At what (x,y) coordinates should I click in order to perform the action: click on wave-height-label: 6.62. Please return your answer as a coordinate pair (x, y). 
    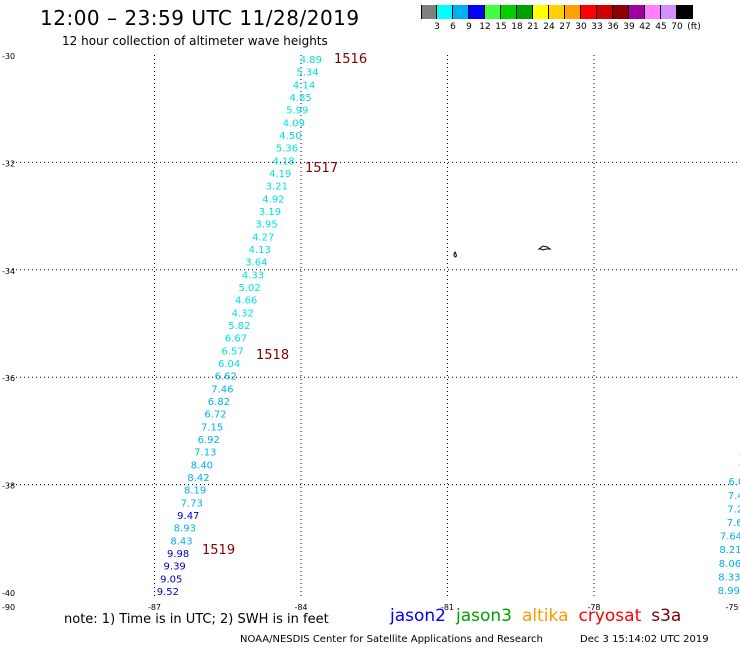
    Looking at the image, I should click on (226, 377).